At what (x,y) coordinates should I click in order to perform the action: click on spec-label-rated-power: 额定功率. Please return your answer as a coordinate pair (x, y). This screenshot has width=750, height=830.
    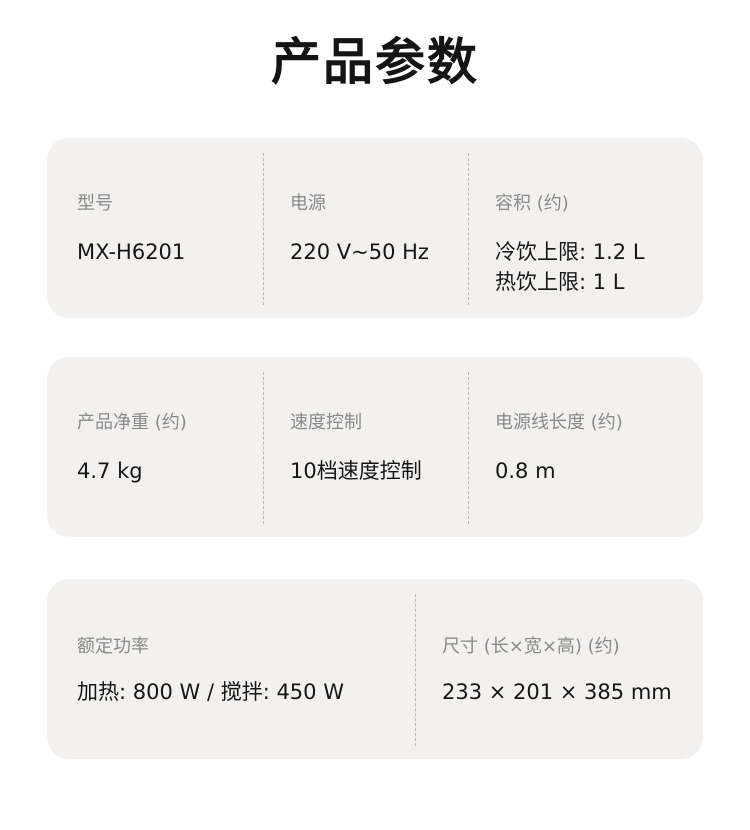
    Looking at the image, I should click on (113, 646).